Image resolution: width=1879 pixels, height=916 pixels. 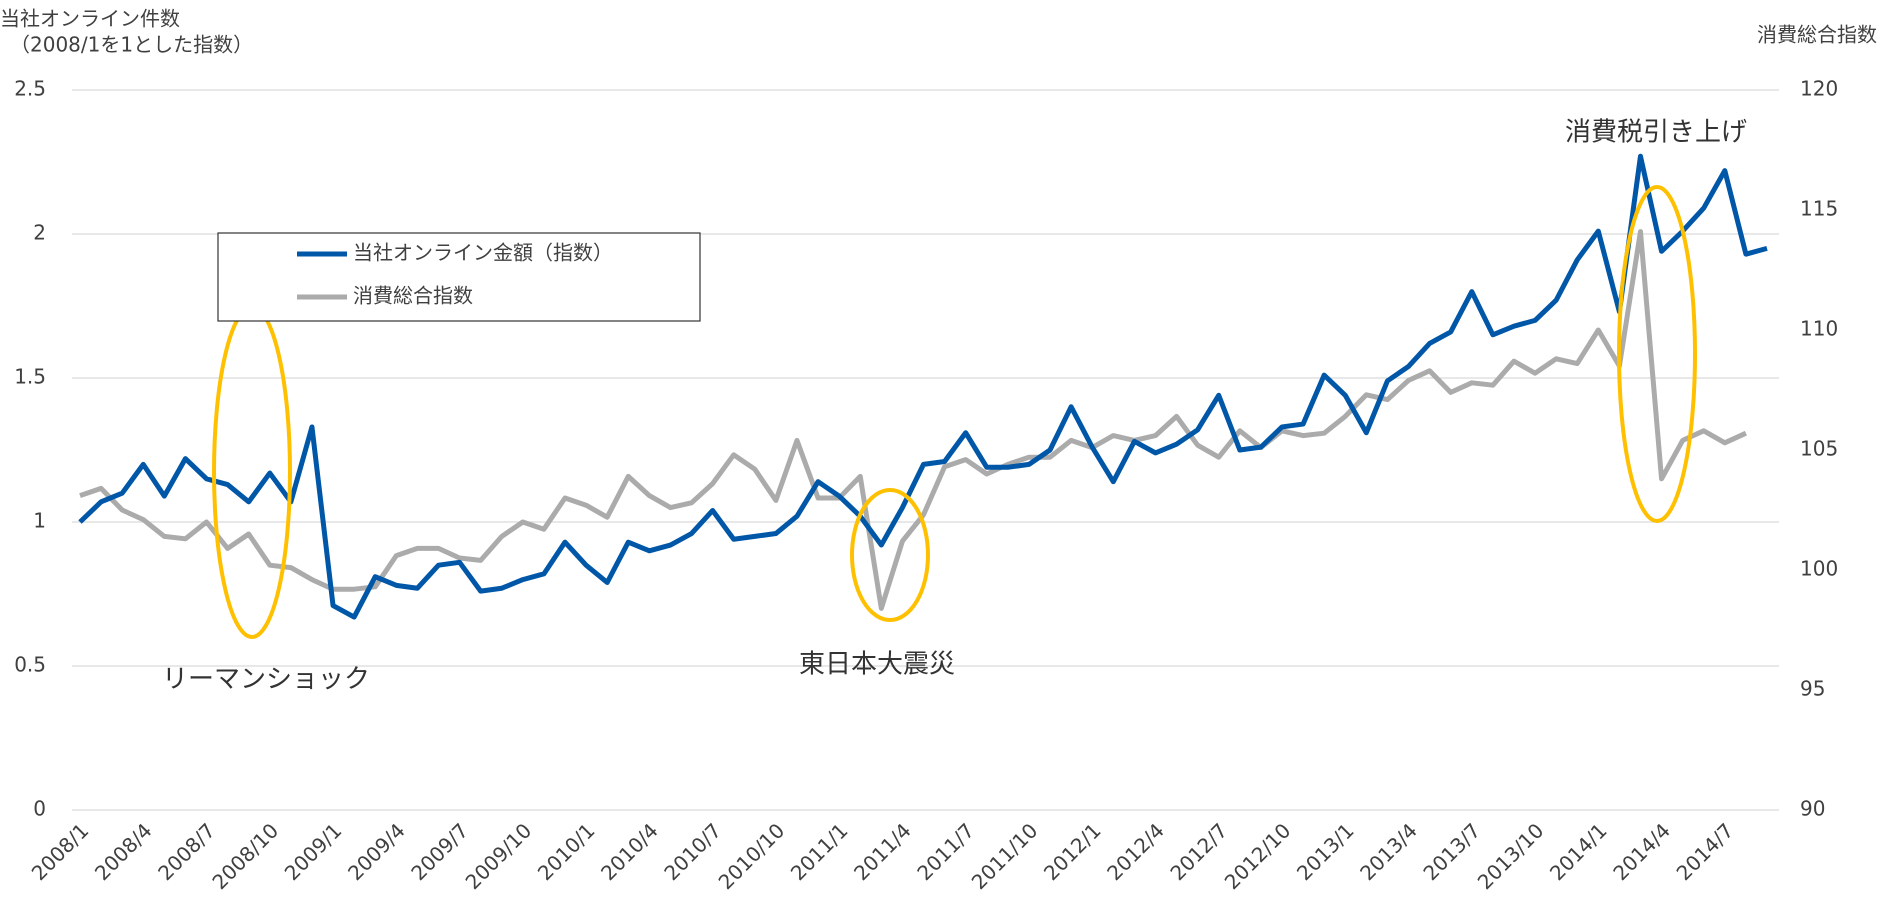 I want to click on x-tick-label: 2011/10, so click(x=1005, y=856).